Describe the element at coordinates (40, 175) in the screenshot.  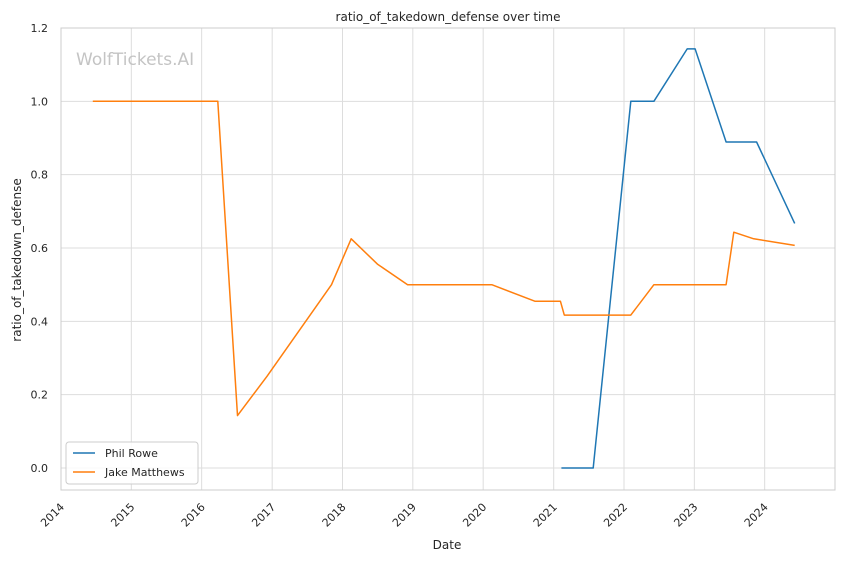
I see `y-tick-label: 0.8` at that location.